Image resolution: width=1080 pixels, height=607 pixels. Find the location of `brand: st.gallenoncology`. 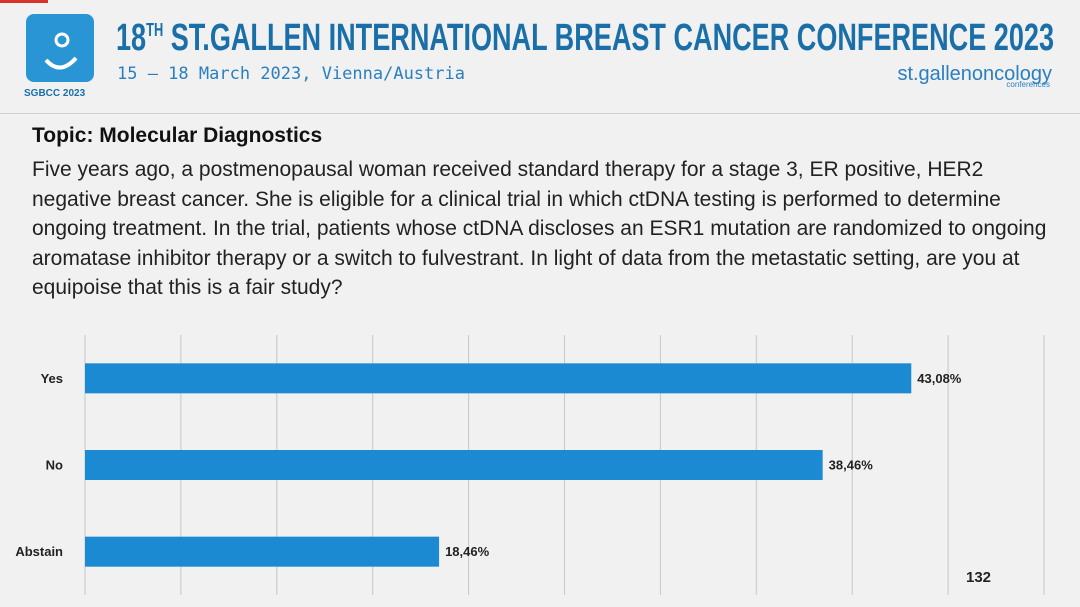

brand: st.gallenoncology is located at coordinates (974, 74).